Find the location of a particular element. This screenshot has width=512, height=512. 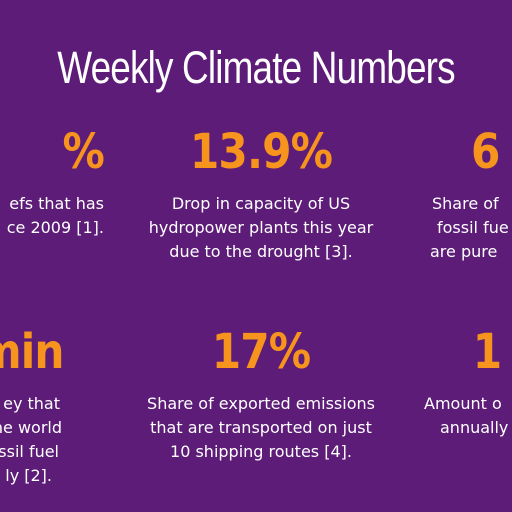

stat-description: efs that has ce 2009 [1]. is located at coordinates (52, 216).